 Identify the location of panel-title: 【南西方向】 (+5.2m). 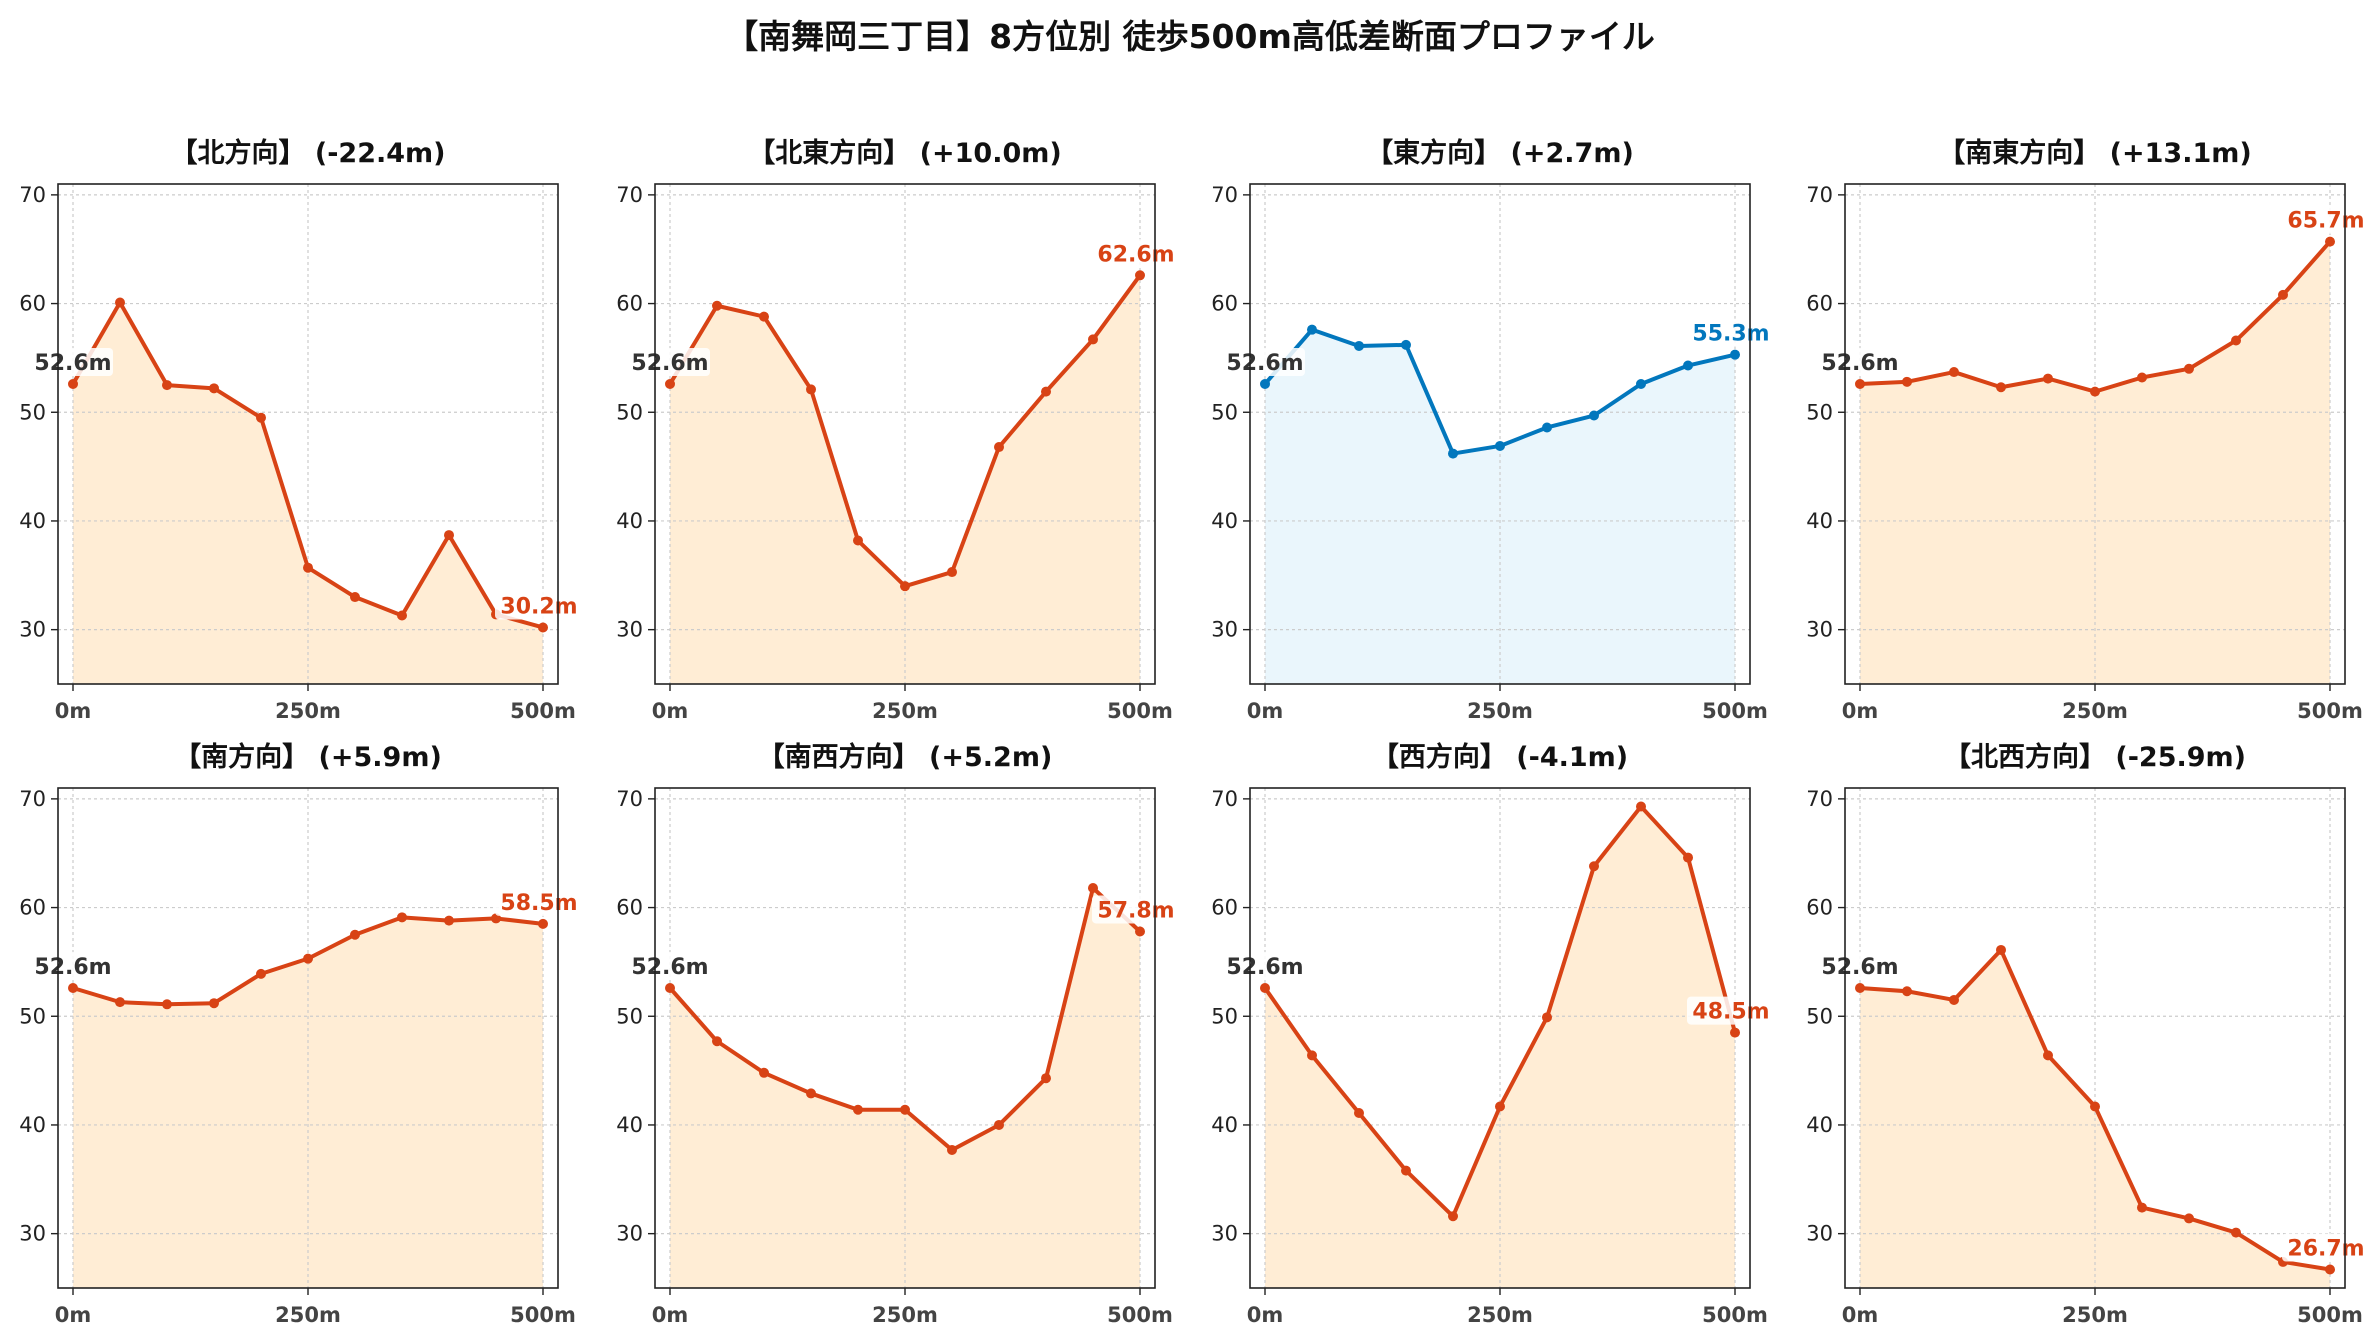
(905, 757).